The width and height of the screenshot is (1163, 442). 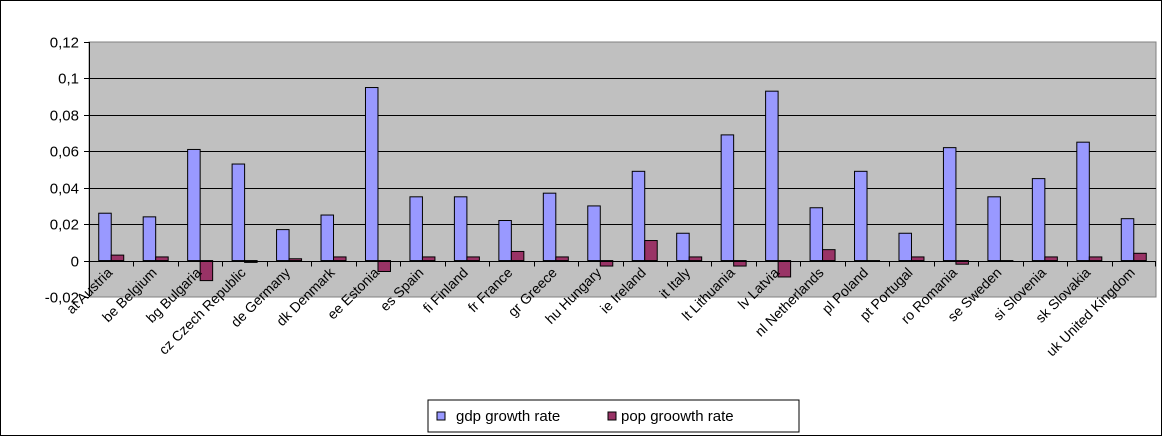 What do you see at coordinates (62, 298) in the screenshot?
I see `y-tick-label: -0,02` at bounding box center [62, 298].